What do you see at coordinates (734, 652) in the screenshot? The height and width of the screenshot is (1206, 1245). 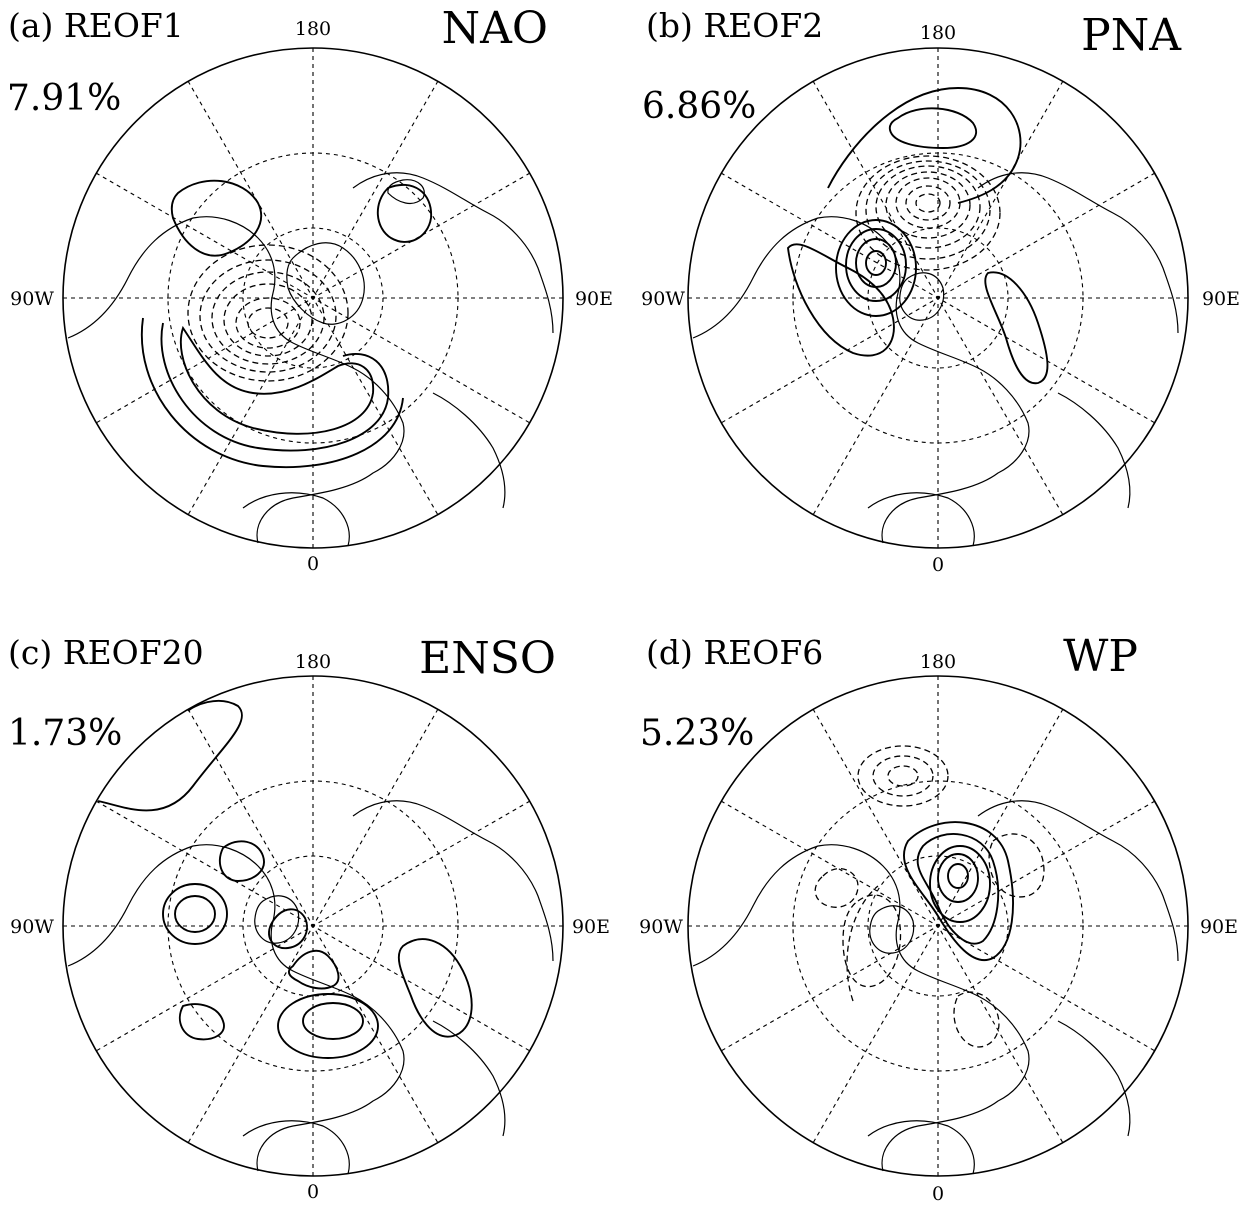 I see `panel-d-label: (d) REOF6` at bounding box center [734, 652].